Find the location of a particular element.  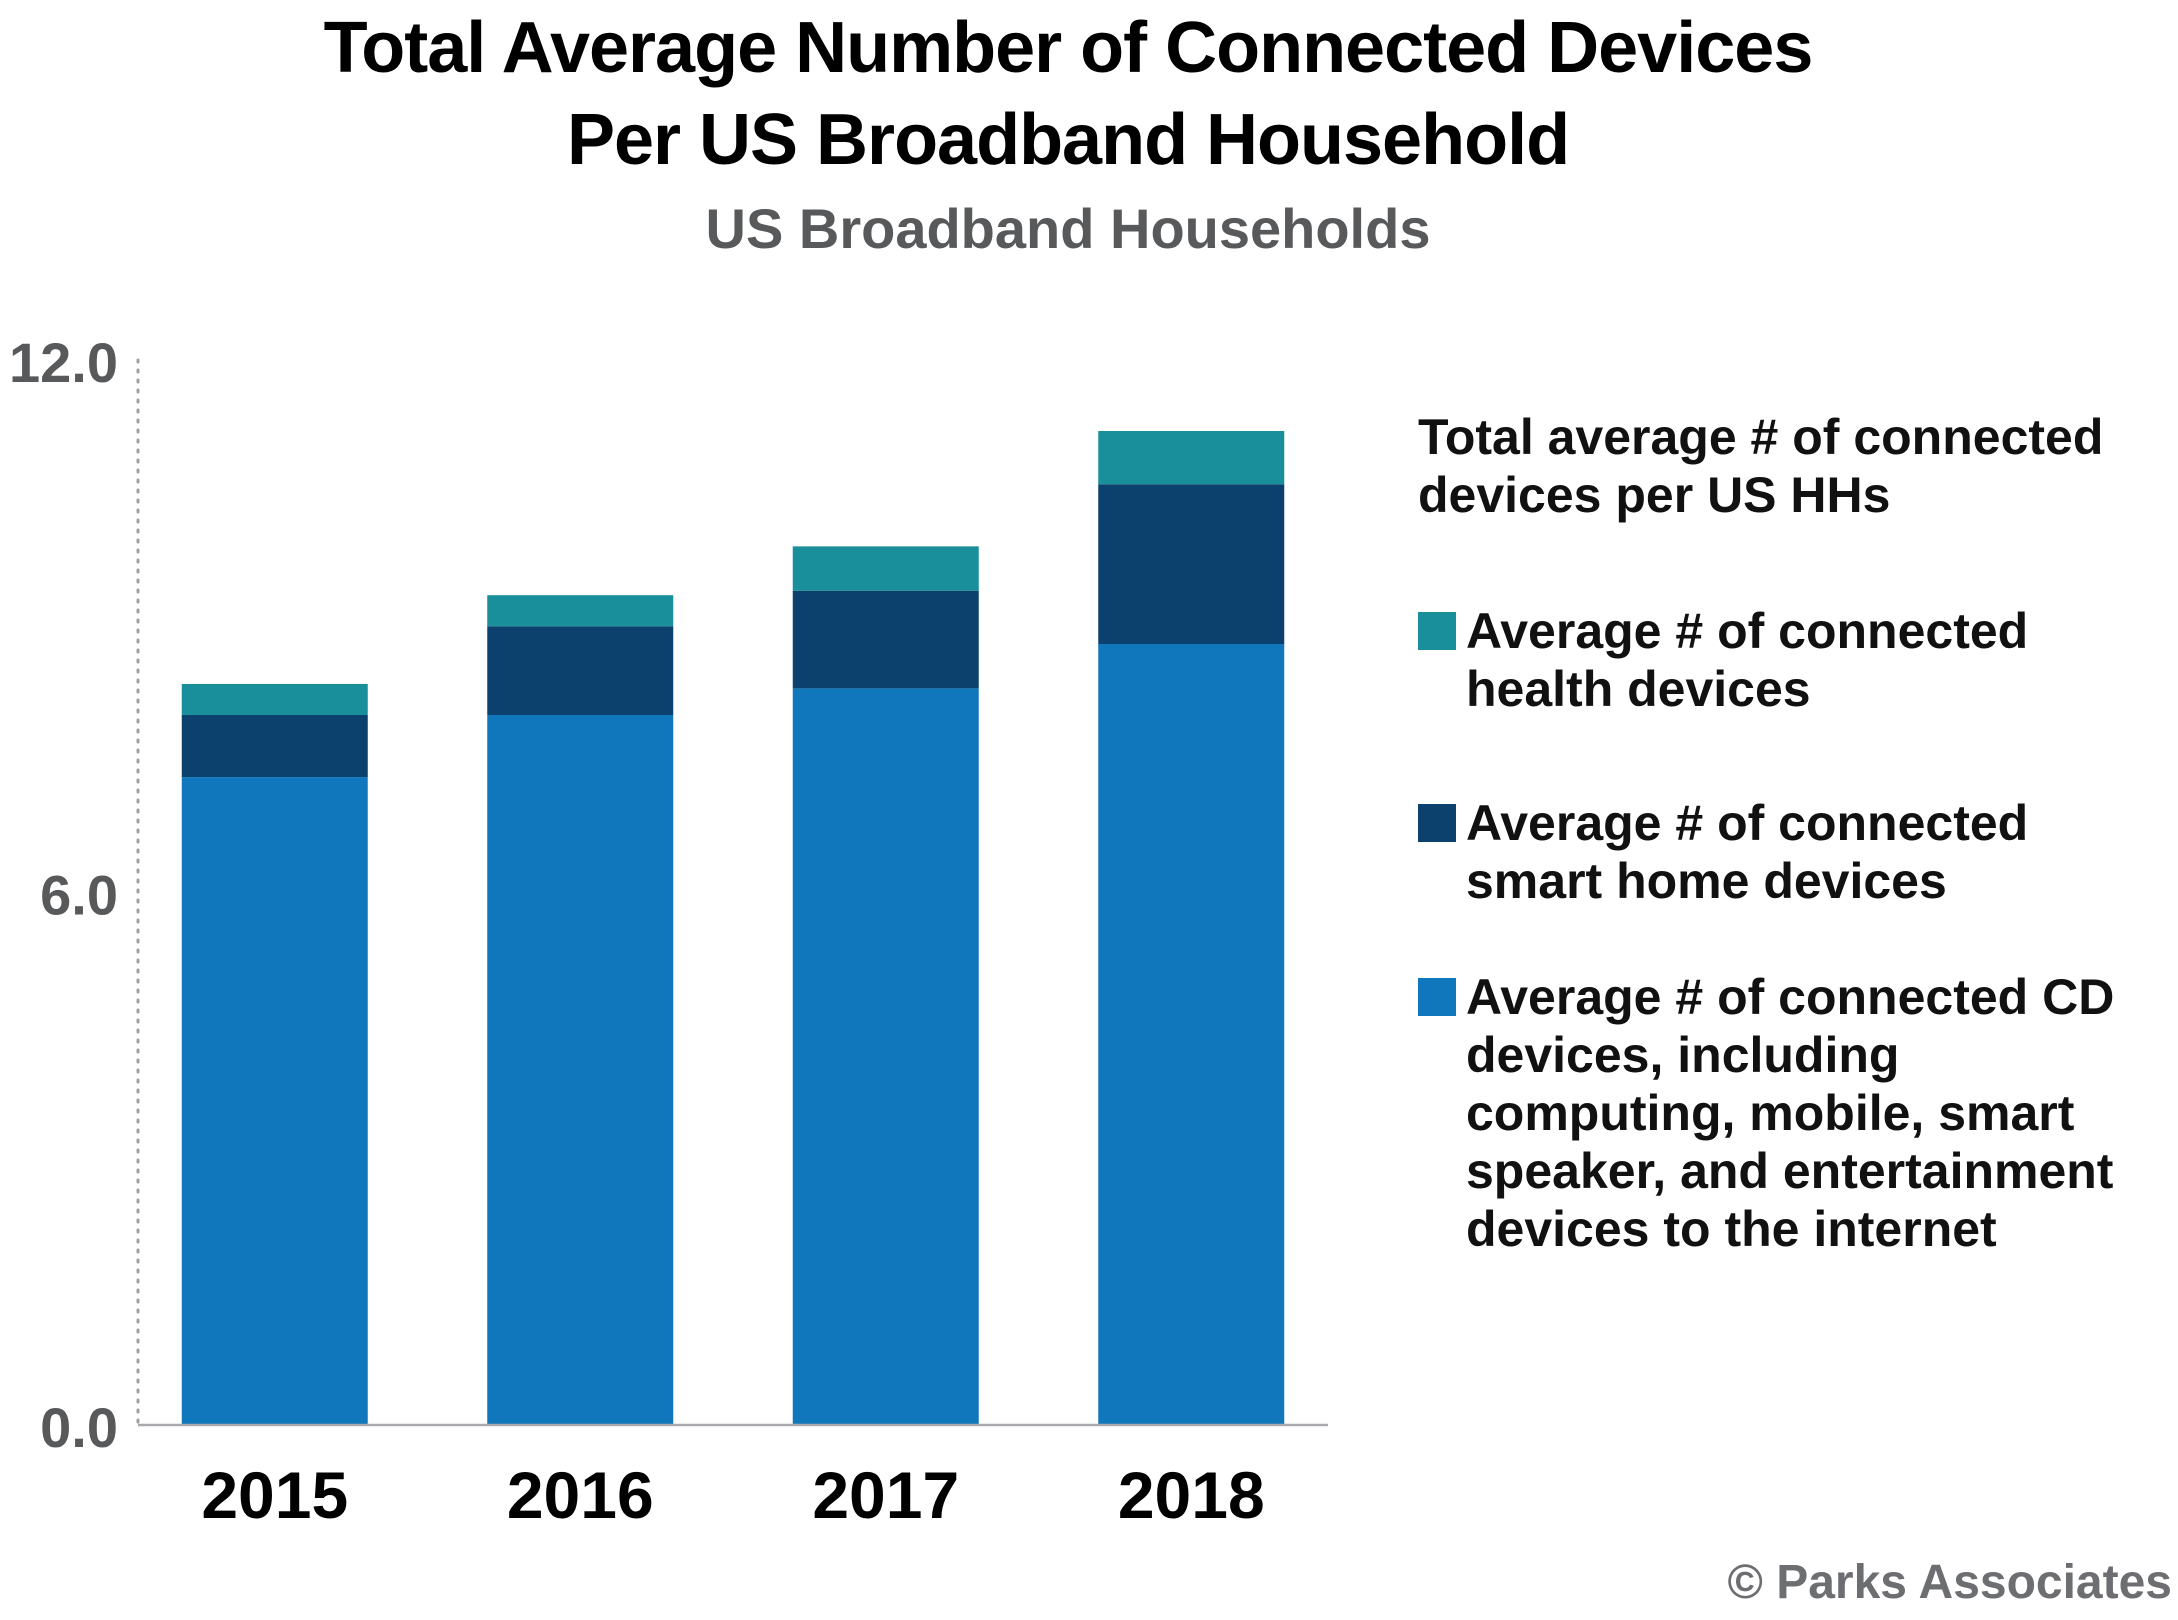

legend-label-health-line-2: health devices is located at coordinates (1638, 689).